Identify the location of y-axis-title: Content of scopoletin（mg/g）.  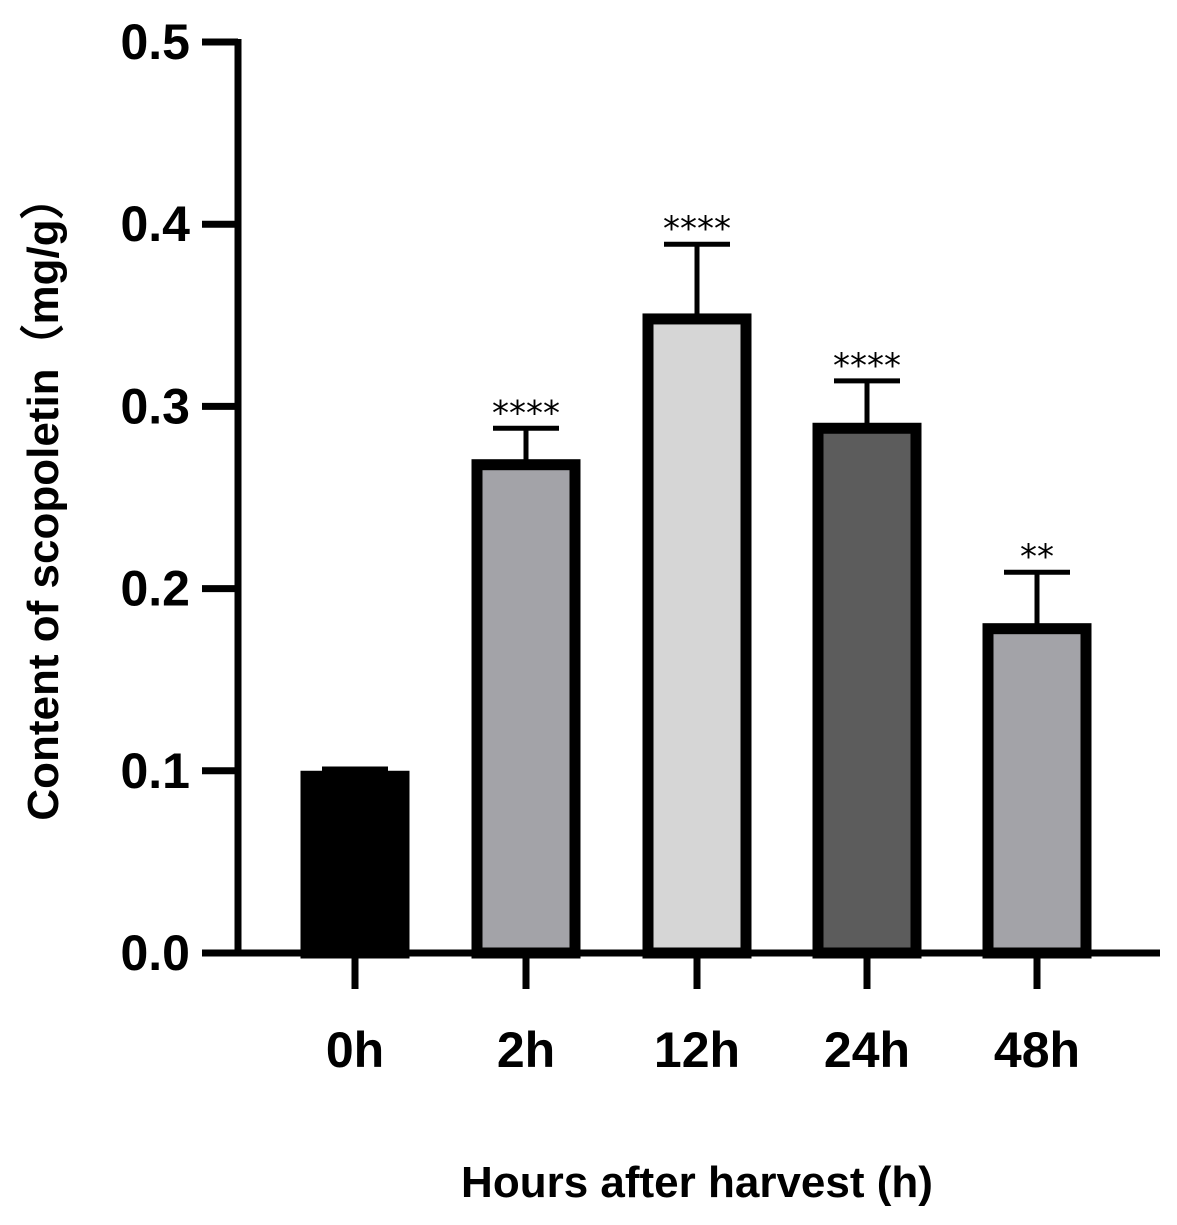
(43, 497).